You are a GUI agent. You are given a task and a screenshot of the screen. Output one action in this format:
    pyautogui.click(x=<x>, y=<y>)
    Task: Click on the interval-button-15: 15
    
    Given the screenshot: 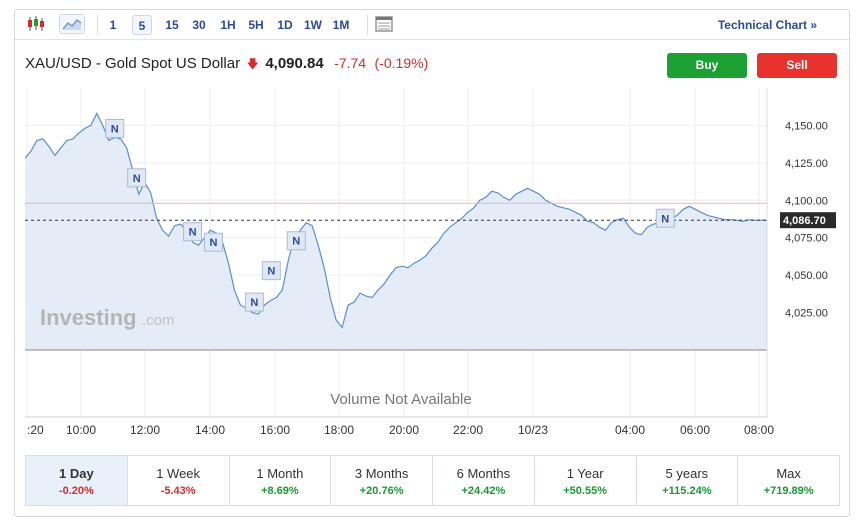 What is the action you would take?
    pyautogui.click(x=172, y=25)
    